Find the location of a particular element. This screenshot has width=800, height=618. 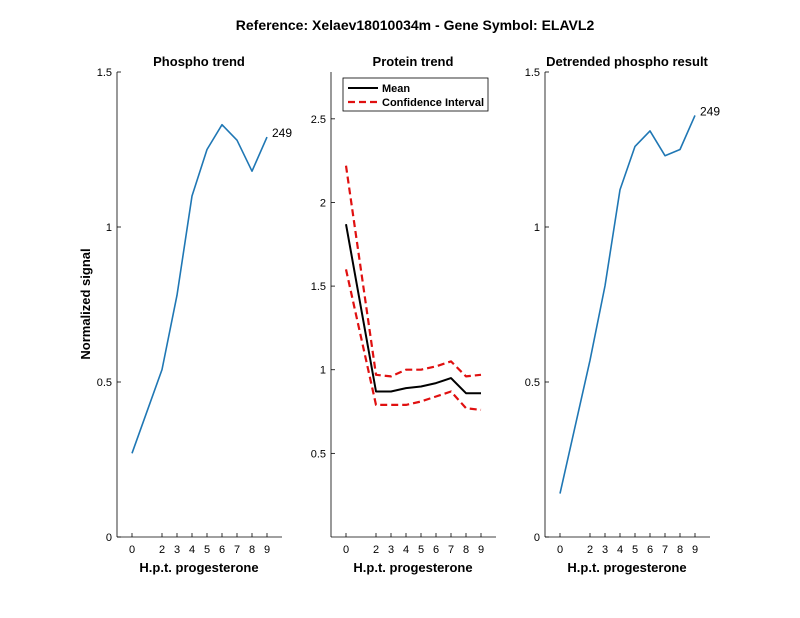

y-axis-label: Normalized signal is located at coordinates (85, 303).